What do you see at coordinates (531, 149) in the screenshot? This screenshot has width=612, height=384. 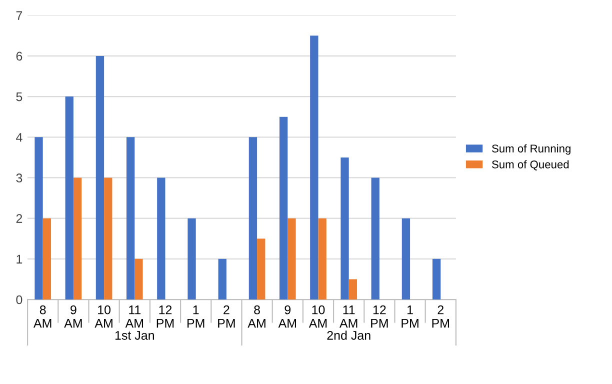 I see `legend-label: Sum of Running` at bounding box center [531, 149].